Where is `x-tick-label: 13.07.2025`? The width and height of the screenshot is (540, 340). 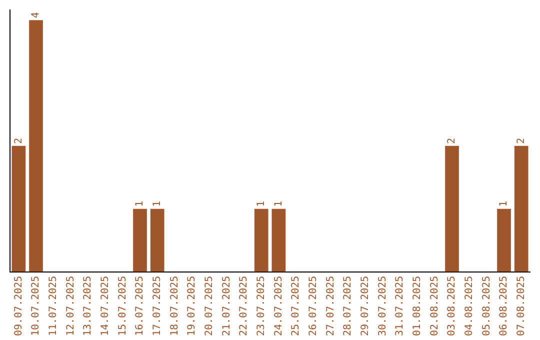 x-tick-label: 13.07.2025 is located at coordinates (88, 306).